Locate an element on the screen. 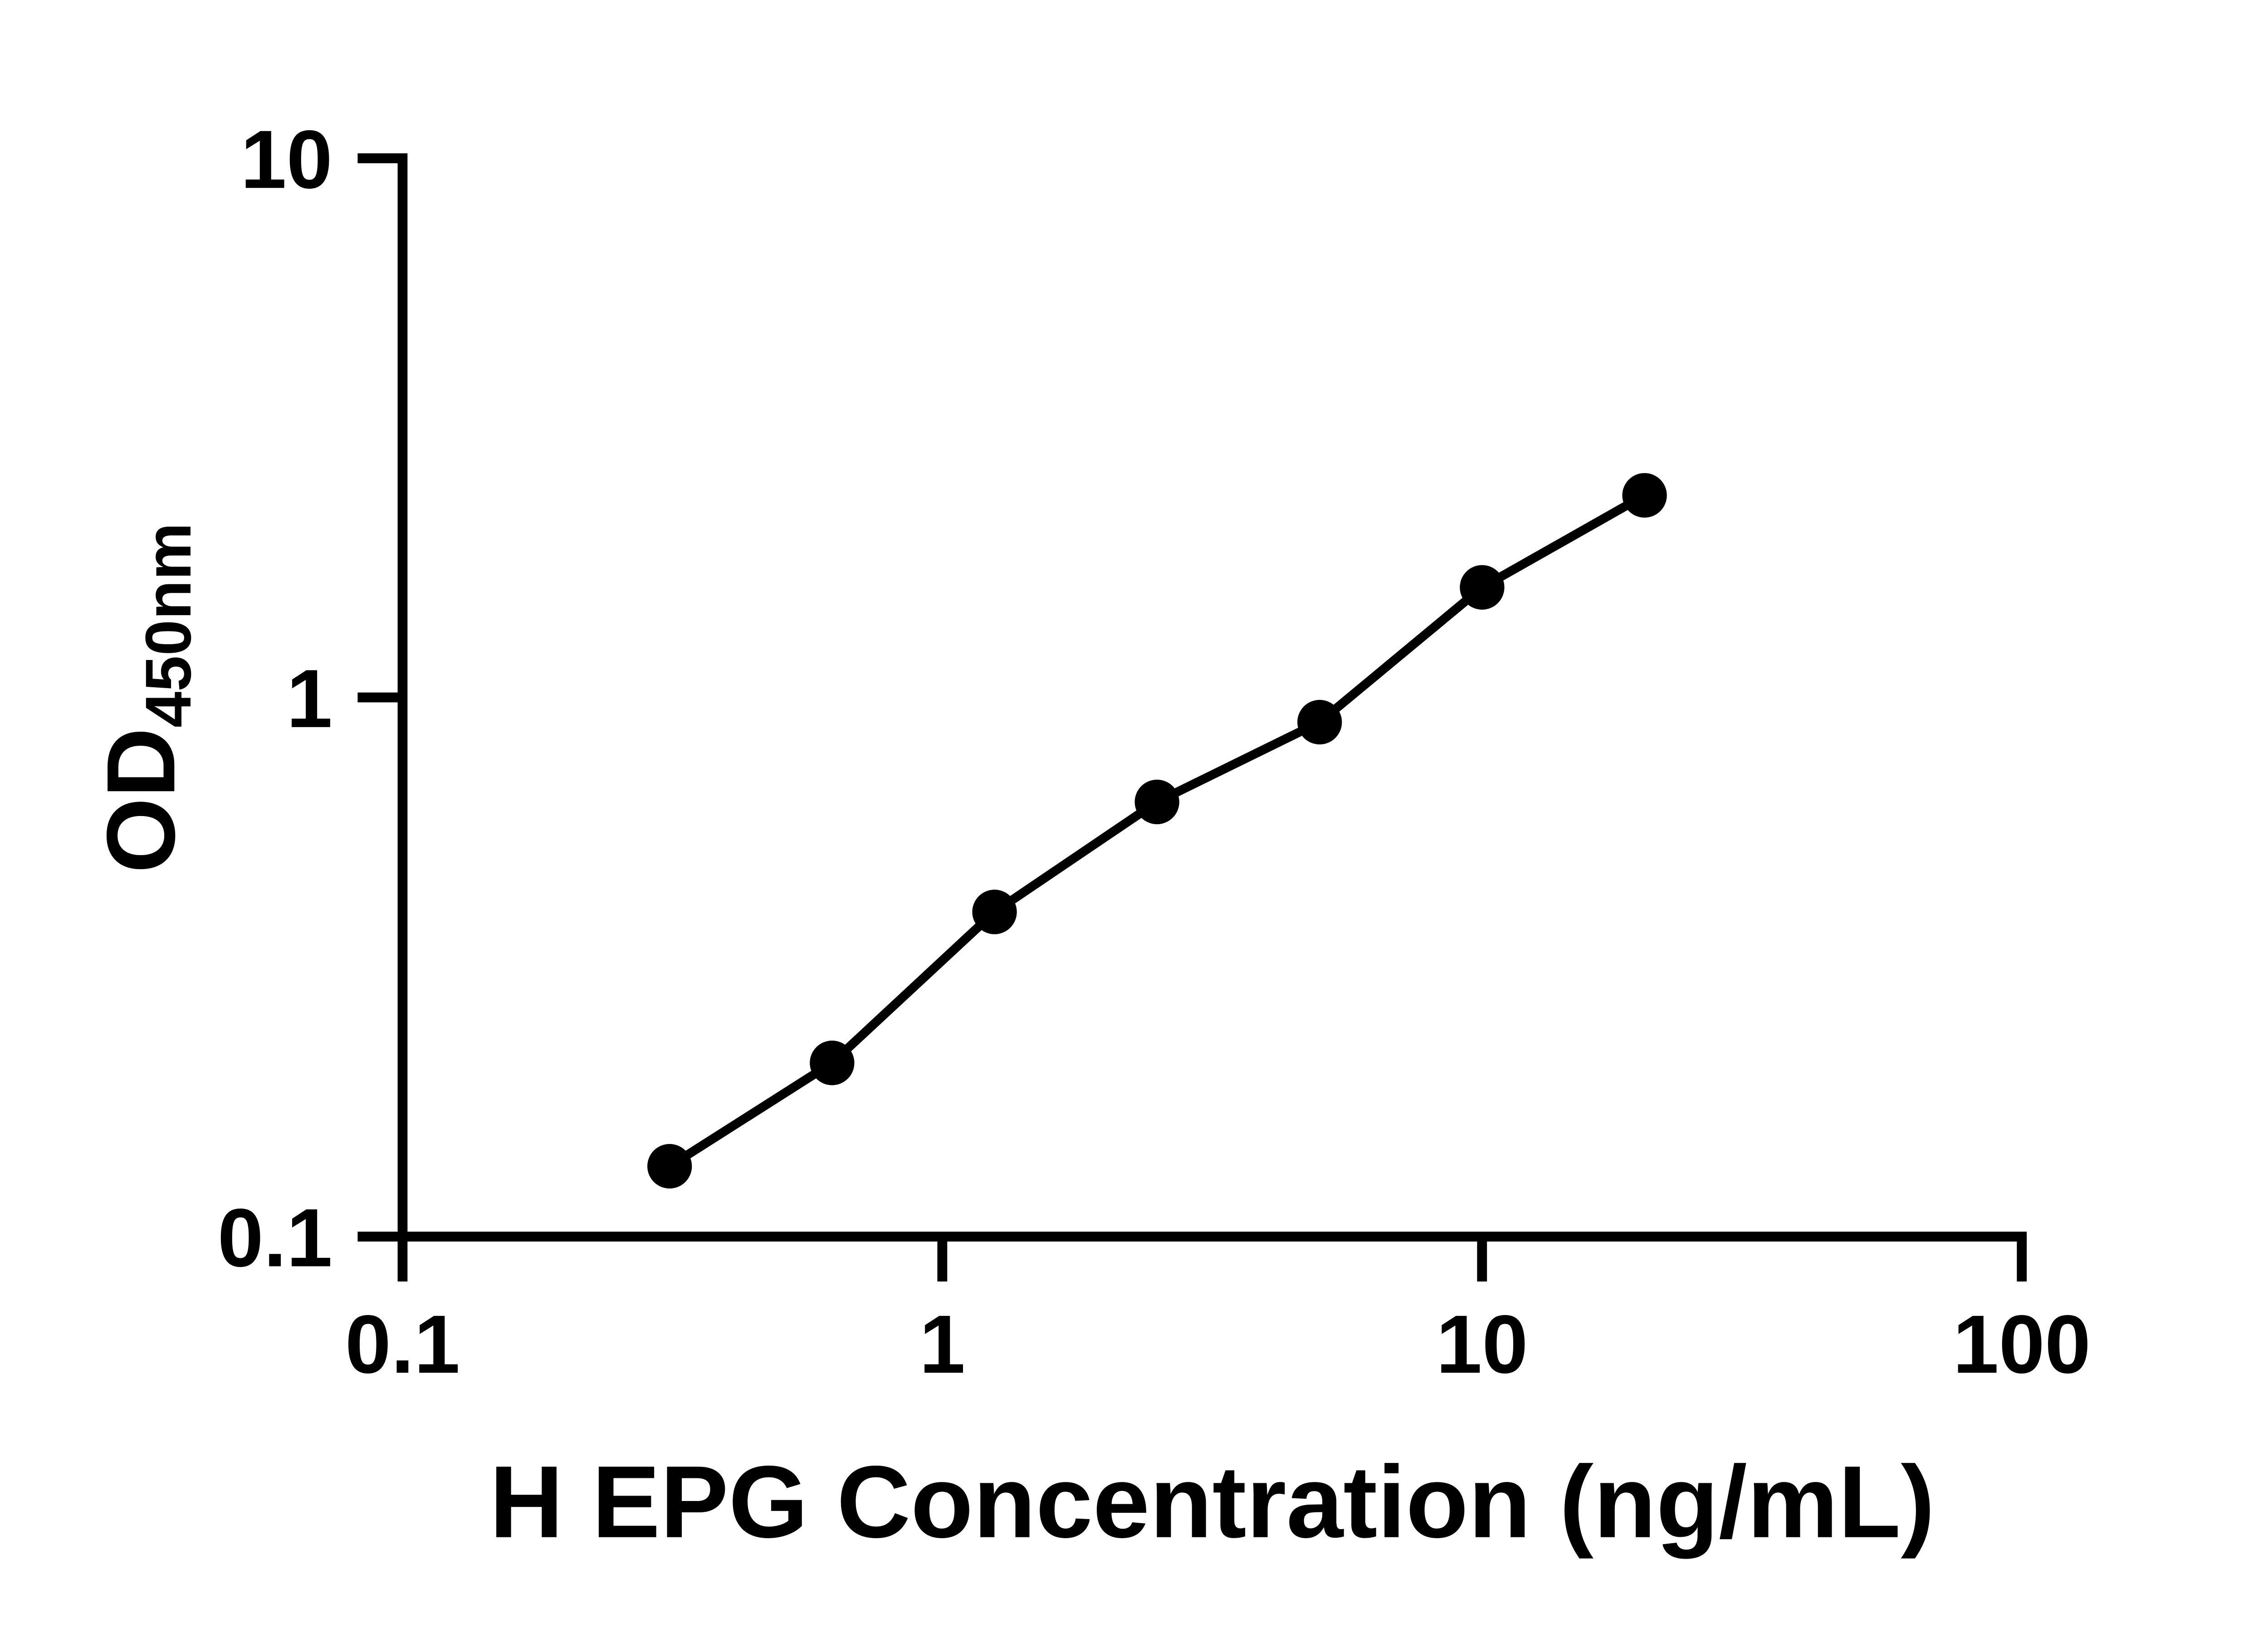  x-tick-label: 0.1 is located at coordinates (402, 1344).